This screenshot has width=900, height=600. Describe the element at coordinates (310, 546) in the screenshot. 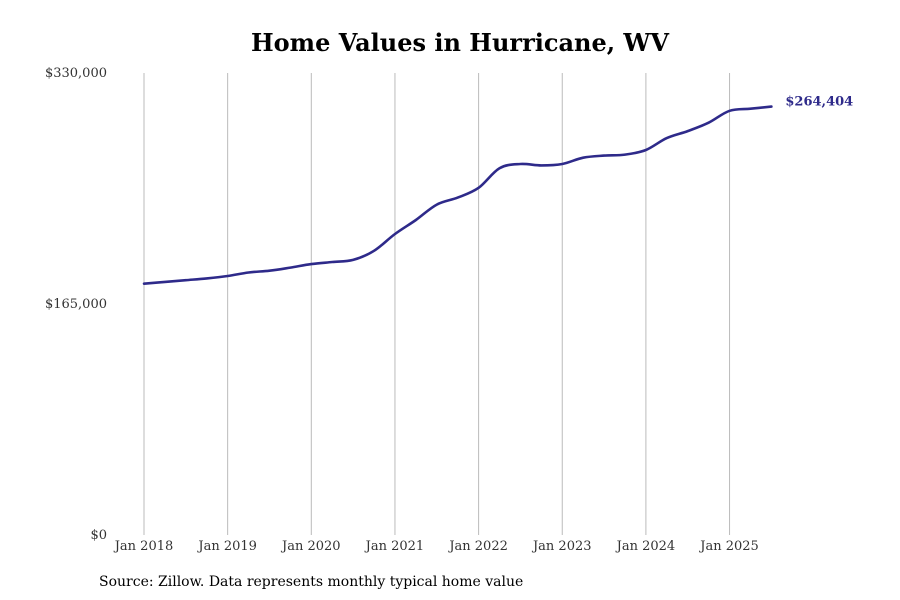

I see `x-tick-label: Jan 2020` at that location.